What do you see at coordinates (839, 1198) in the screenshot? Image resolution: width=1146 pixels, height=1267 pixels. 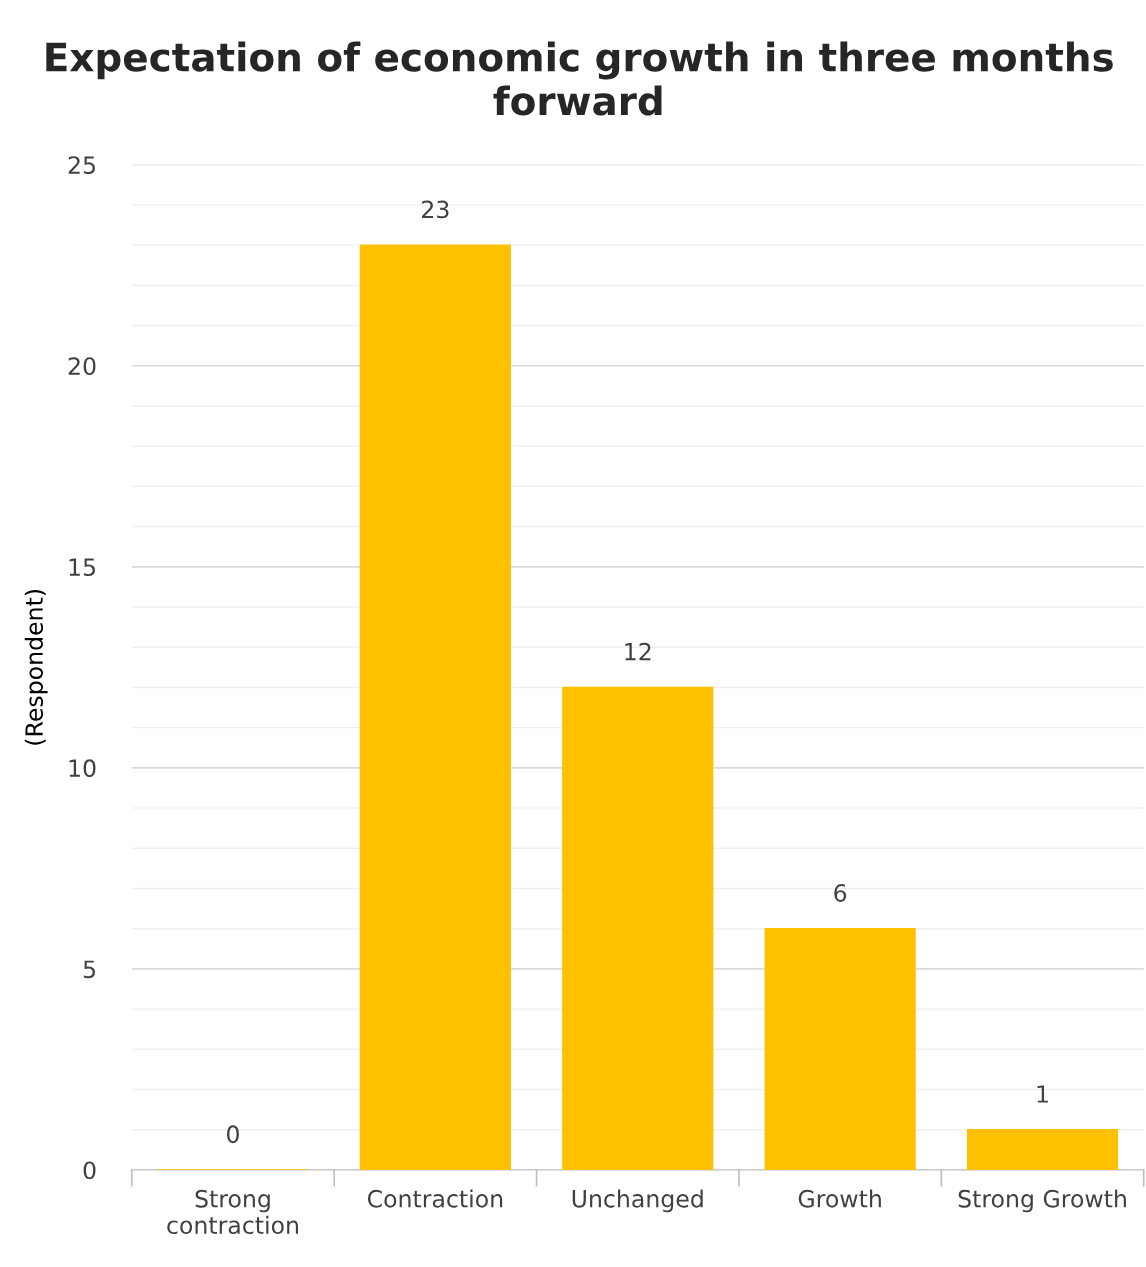 I see `x-tick-label: Growth` at bounding box center [839, 1198].